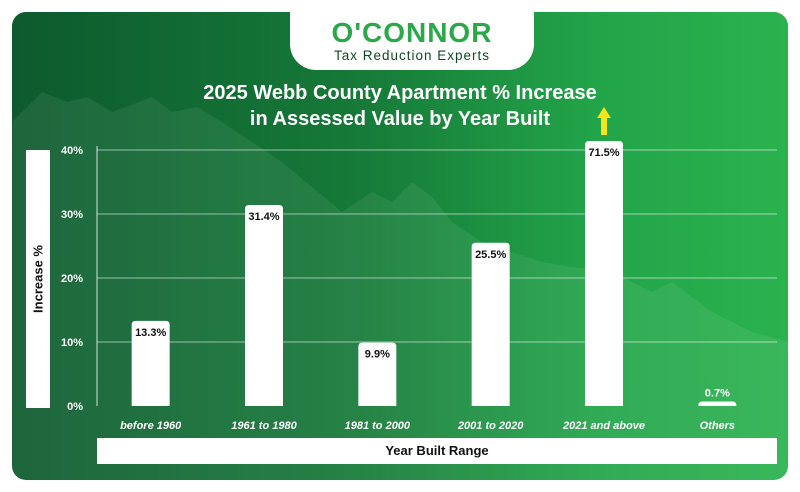 The width and height of the screenshot is (800, 492). I want to click on brand-name: O'CONNOR, so click(412, 32).